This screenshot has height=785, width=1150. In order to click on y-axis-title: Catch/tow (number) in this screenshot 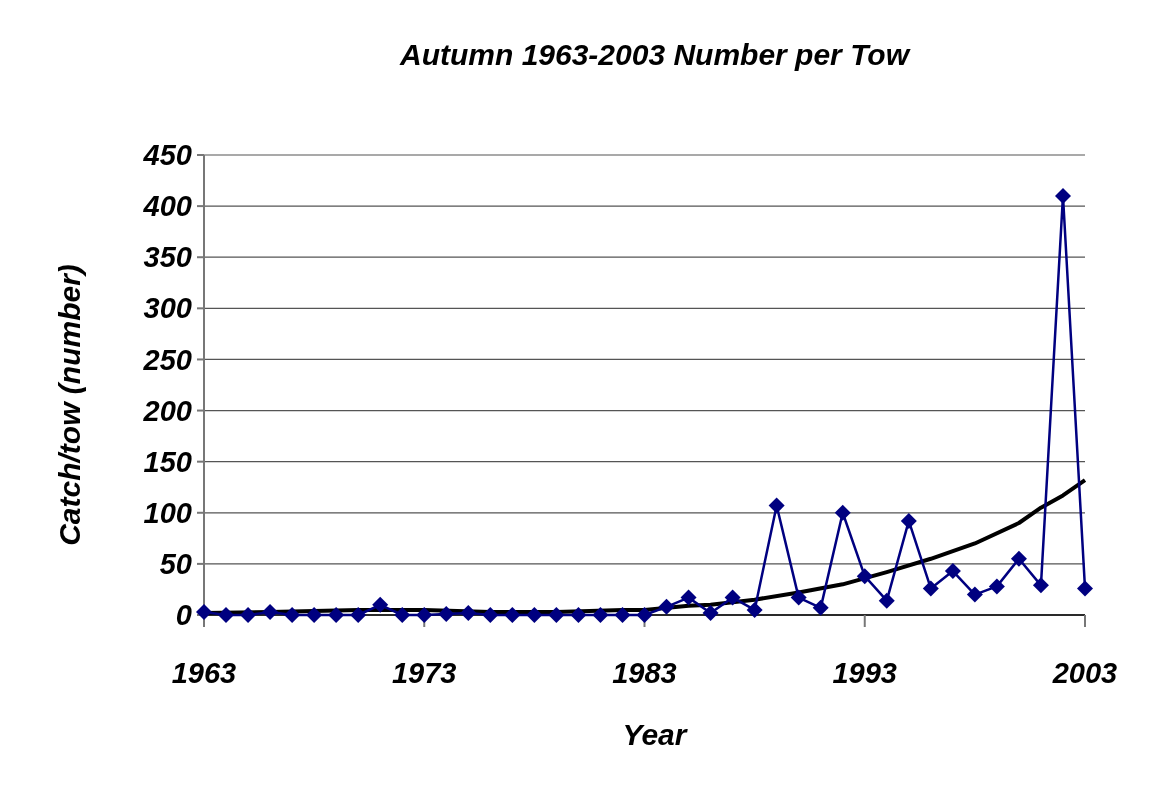, I will do `click(69, 405)`.